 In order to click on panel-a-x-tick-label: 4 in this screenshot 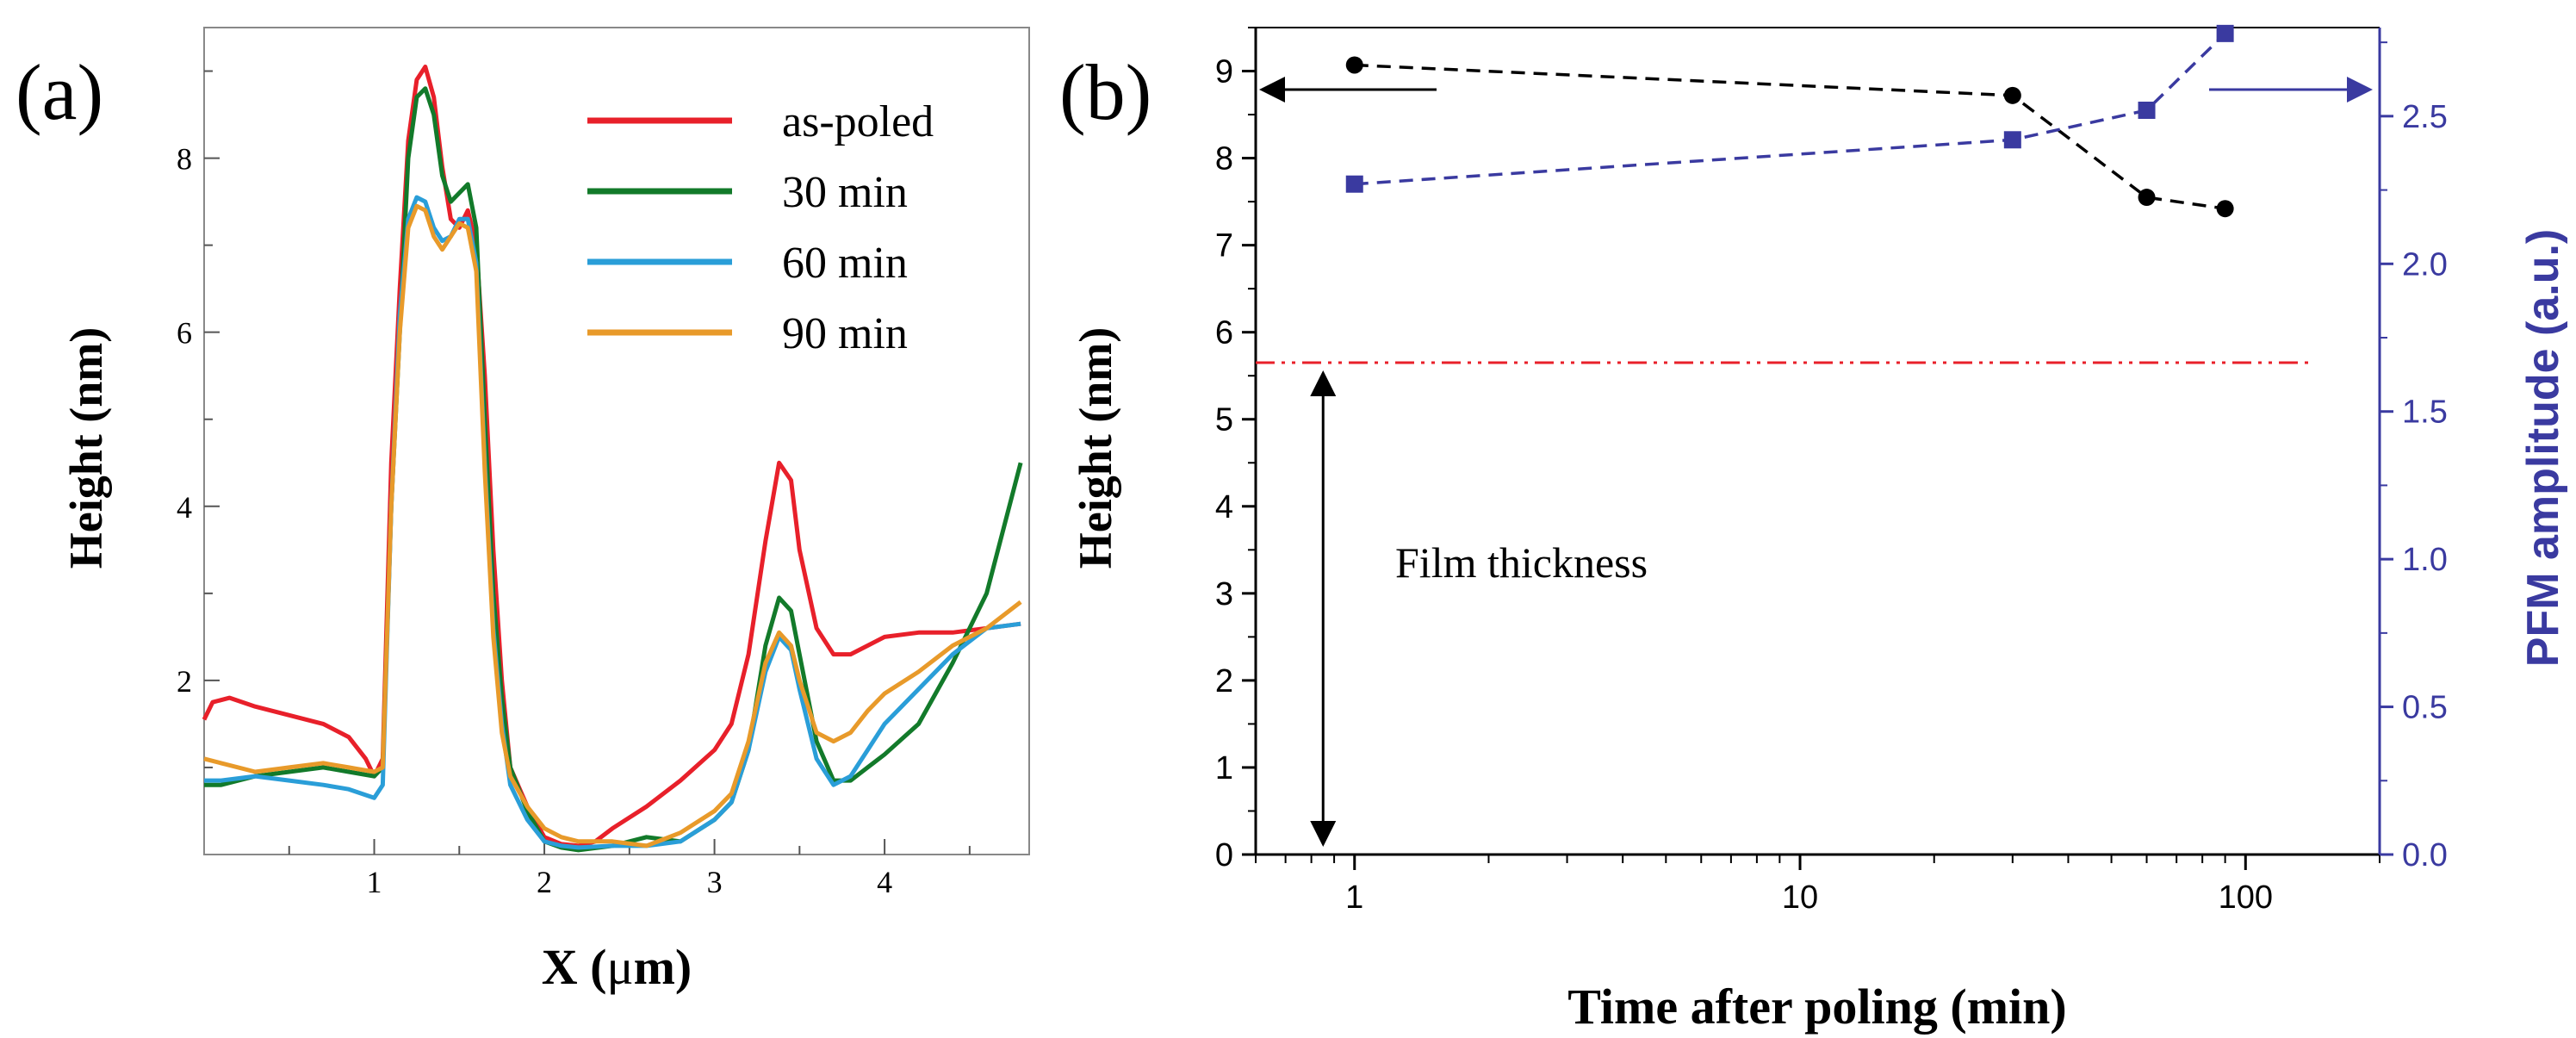, I will do `click(884, 882)`.